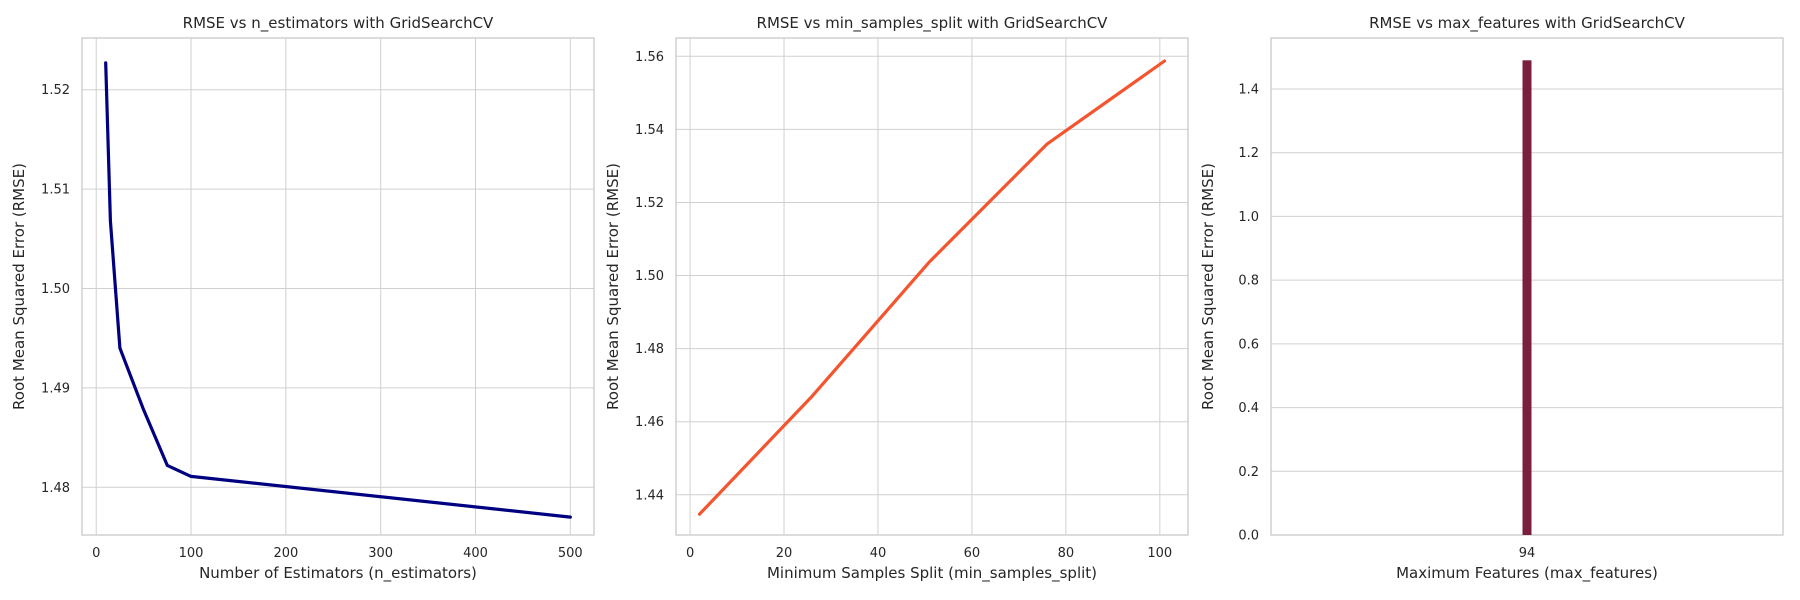 Image resolution: width=1800 pixels, height=600 pixels. What do you see at coordinates (1248, 536) in the screenshot?
I see `y-tick-label: 0.0` at bounding box center [1248, 536].